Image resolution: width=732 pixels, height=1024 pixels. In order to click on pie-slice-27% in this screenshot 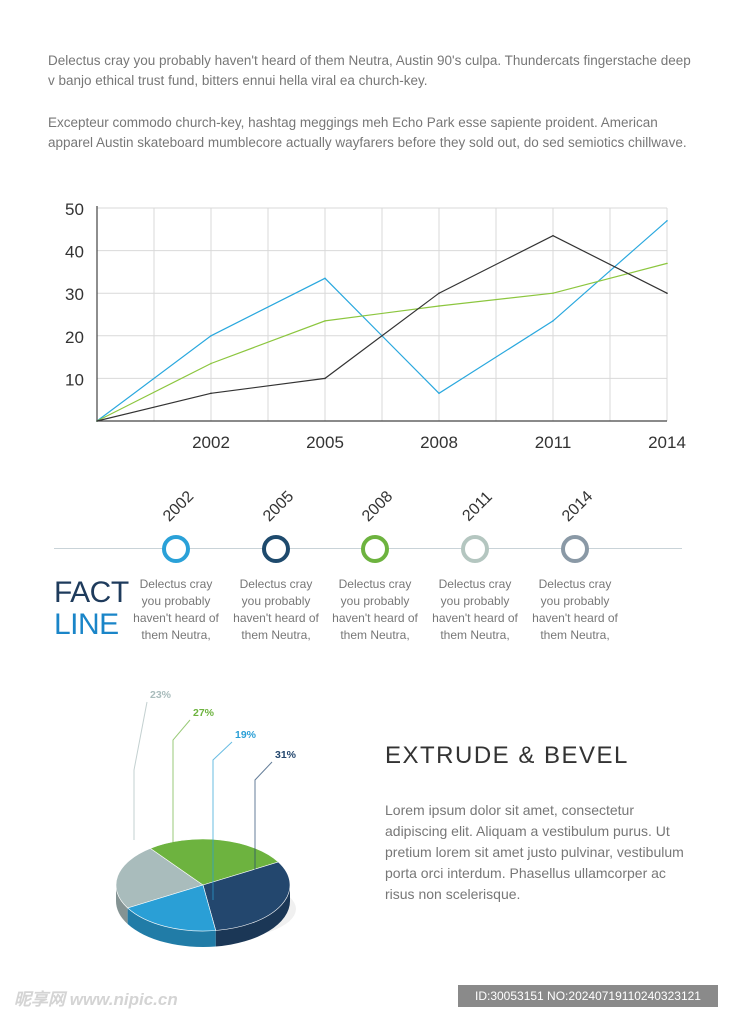, I will do `click(214, 862)`.